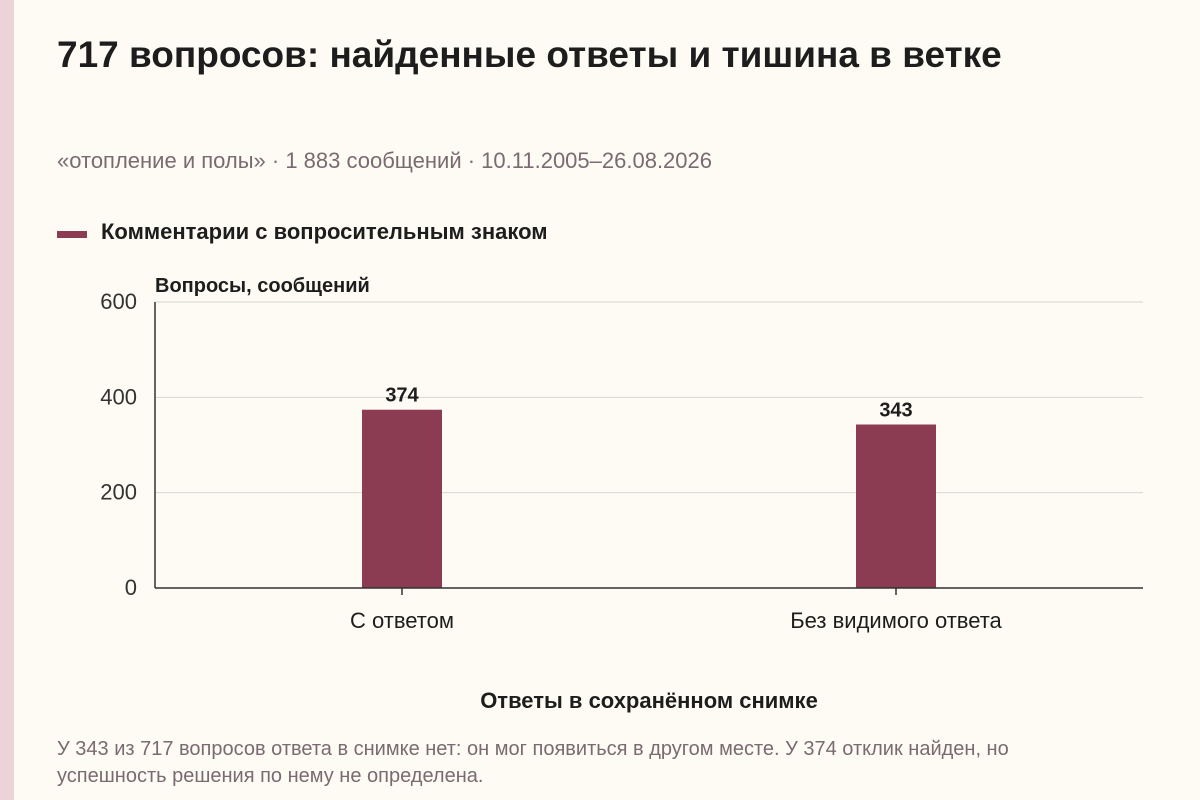 The width and height of the screenshot is (1200, 800). I want to click on y-tick-labels: 0 200 400 600, so click(118, 444).